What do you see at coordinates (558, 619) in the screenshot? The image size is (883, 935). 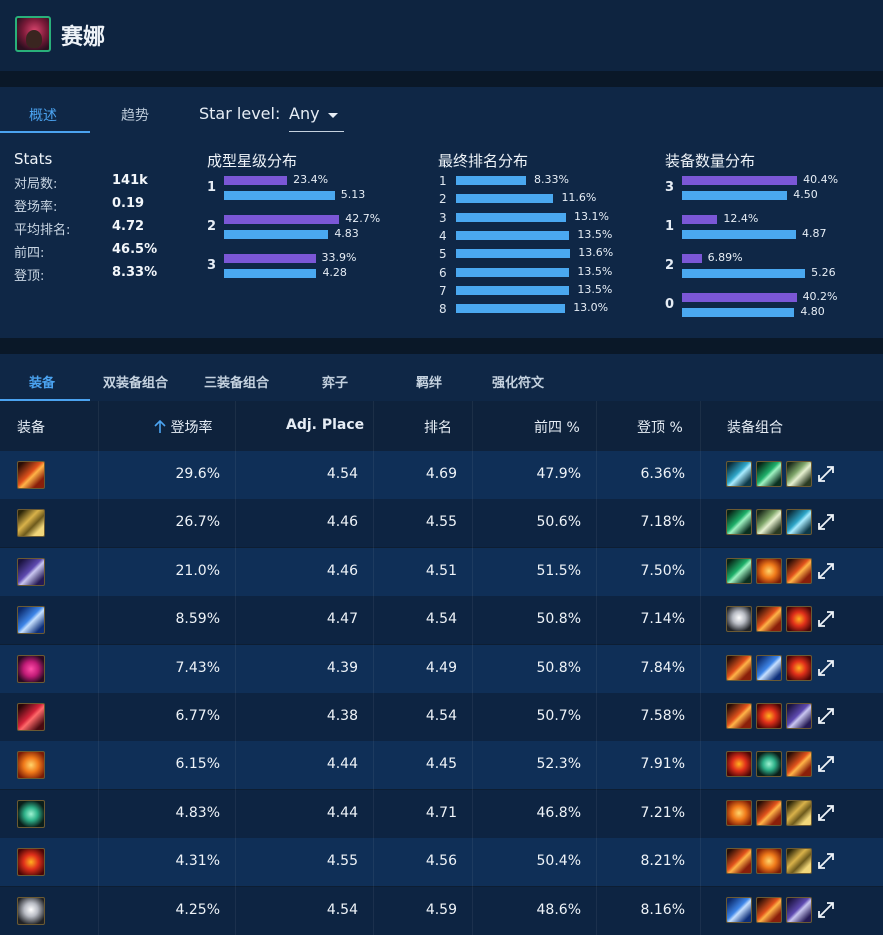 I see `top4-value: 50.8%` at bounding box center [558, 619].